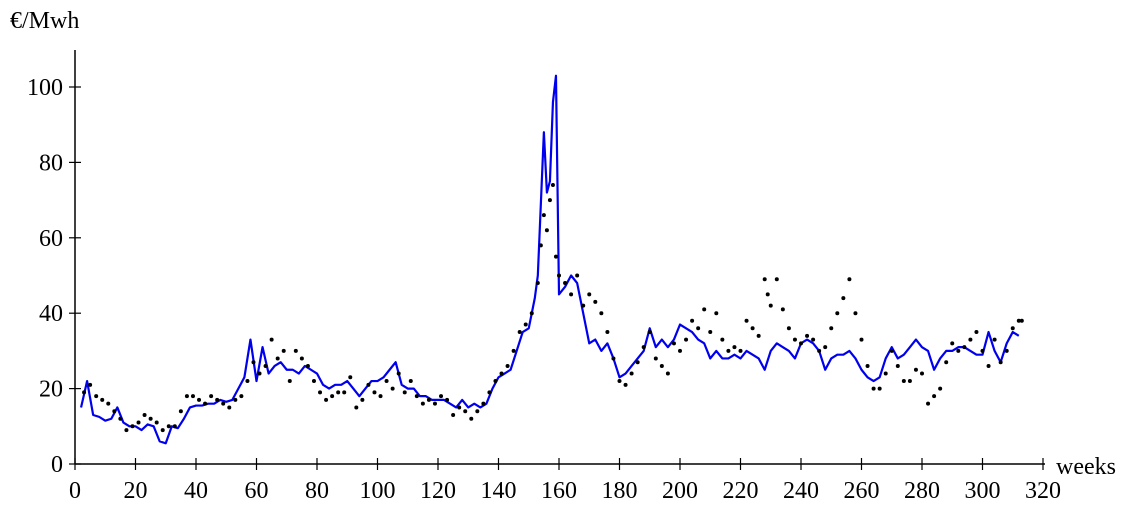  I want to click on y-tick-label: 0, so click(57, 465).